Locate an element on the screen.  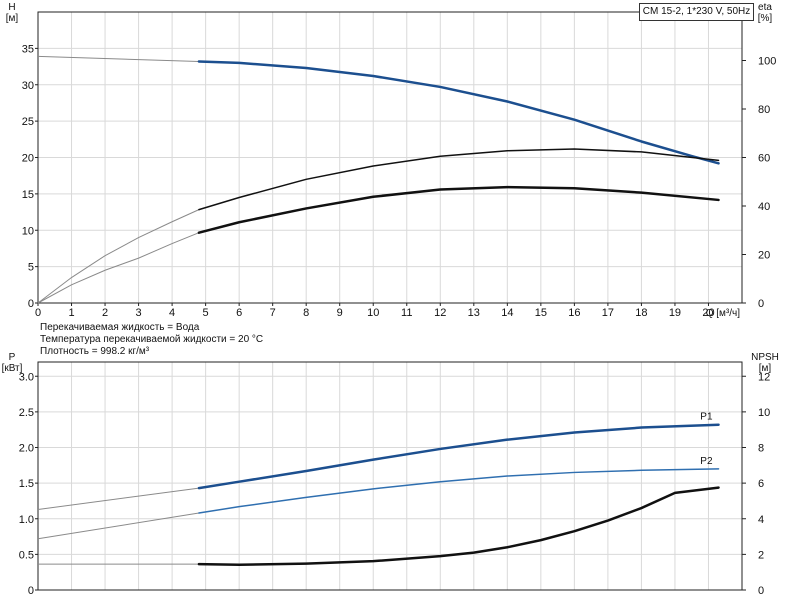
series-label: P1 is located at coordinates (706, 417).